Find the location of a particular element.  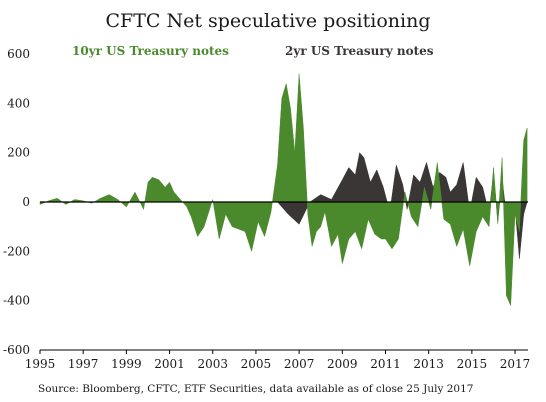

y-tick-label: 600 is located at coordinates (18, 54).